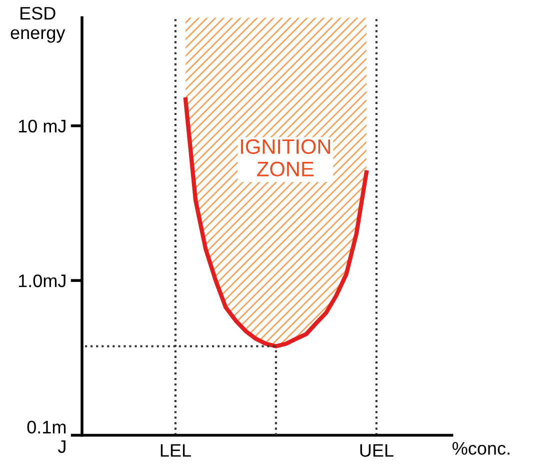  Describe the element at coordinates (42, 126) in the screenshot. I see `y-tick-label: 10 mJ` at that location.